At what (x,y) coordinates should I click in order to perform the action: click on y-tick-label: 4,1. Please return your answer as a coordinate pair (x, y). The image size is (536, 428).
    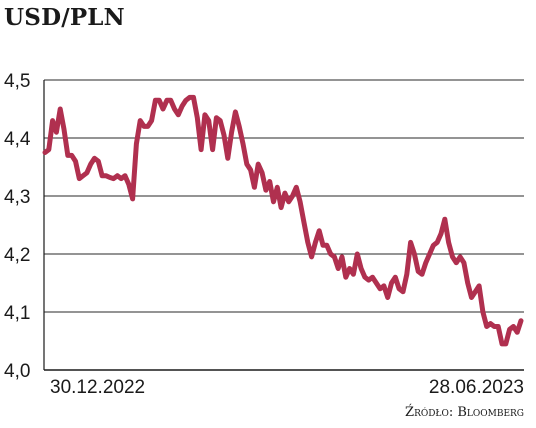
    Looking at the image, I should click on (17, 313).